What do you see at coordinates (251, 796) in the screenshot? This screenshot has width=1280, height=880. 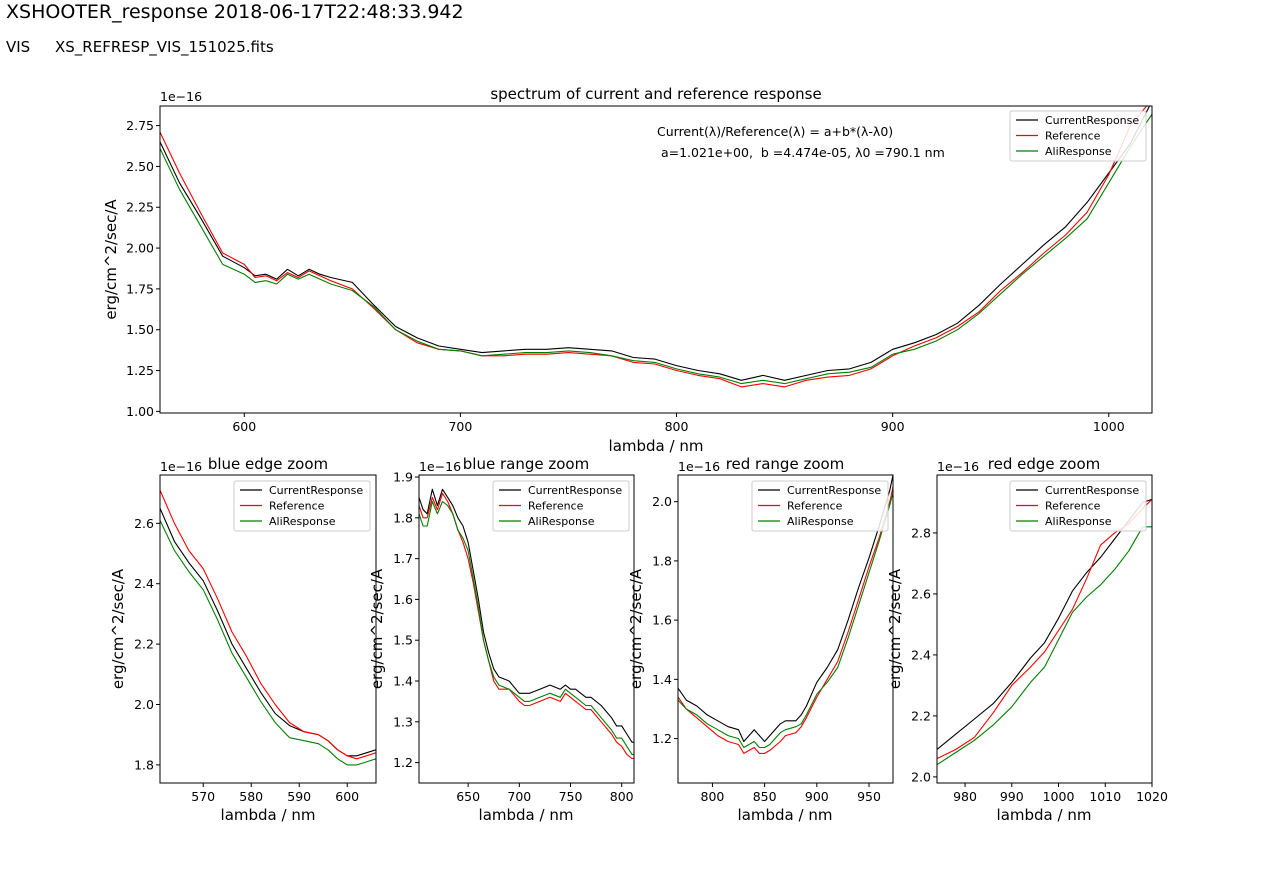 I see `x-tick-label: 580` at bounding box center [251, 796].